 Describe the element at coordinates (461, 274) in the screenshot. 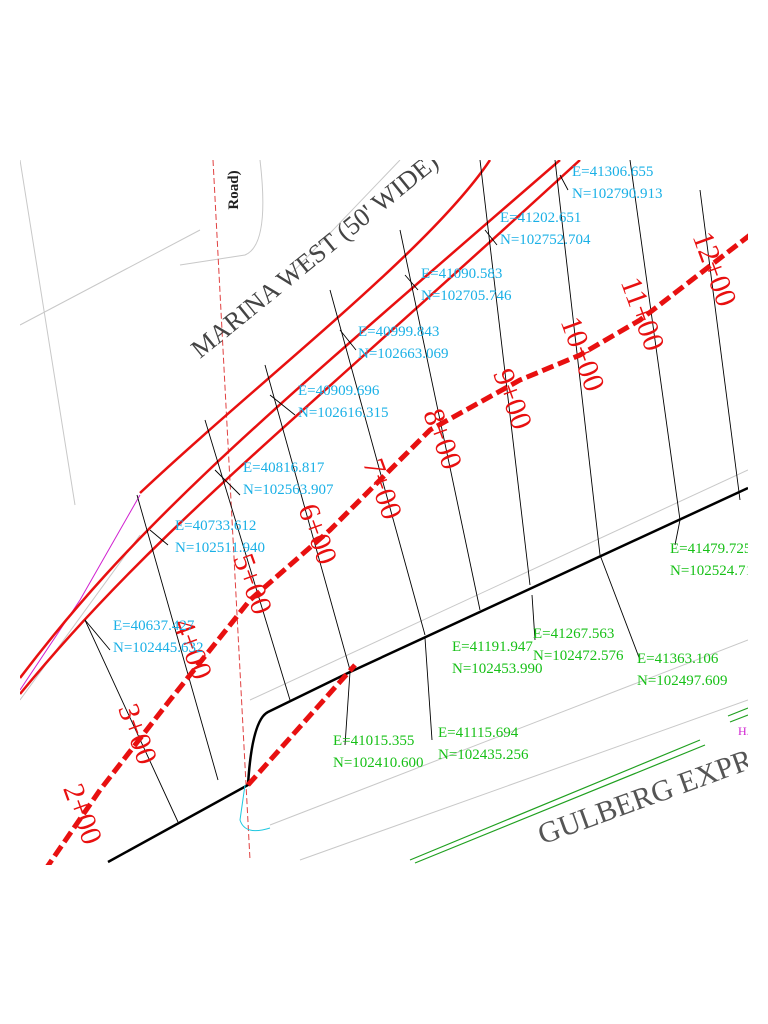

I see `coordinate-easting: E=41090.583` at that location.